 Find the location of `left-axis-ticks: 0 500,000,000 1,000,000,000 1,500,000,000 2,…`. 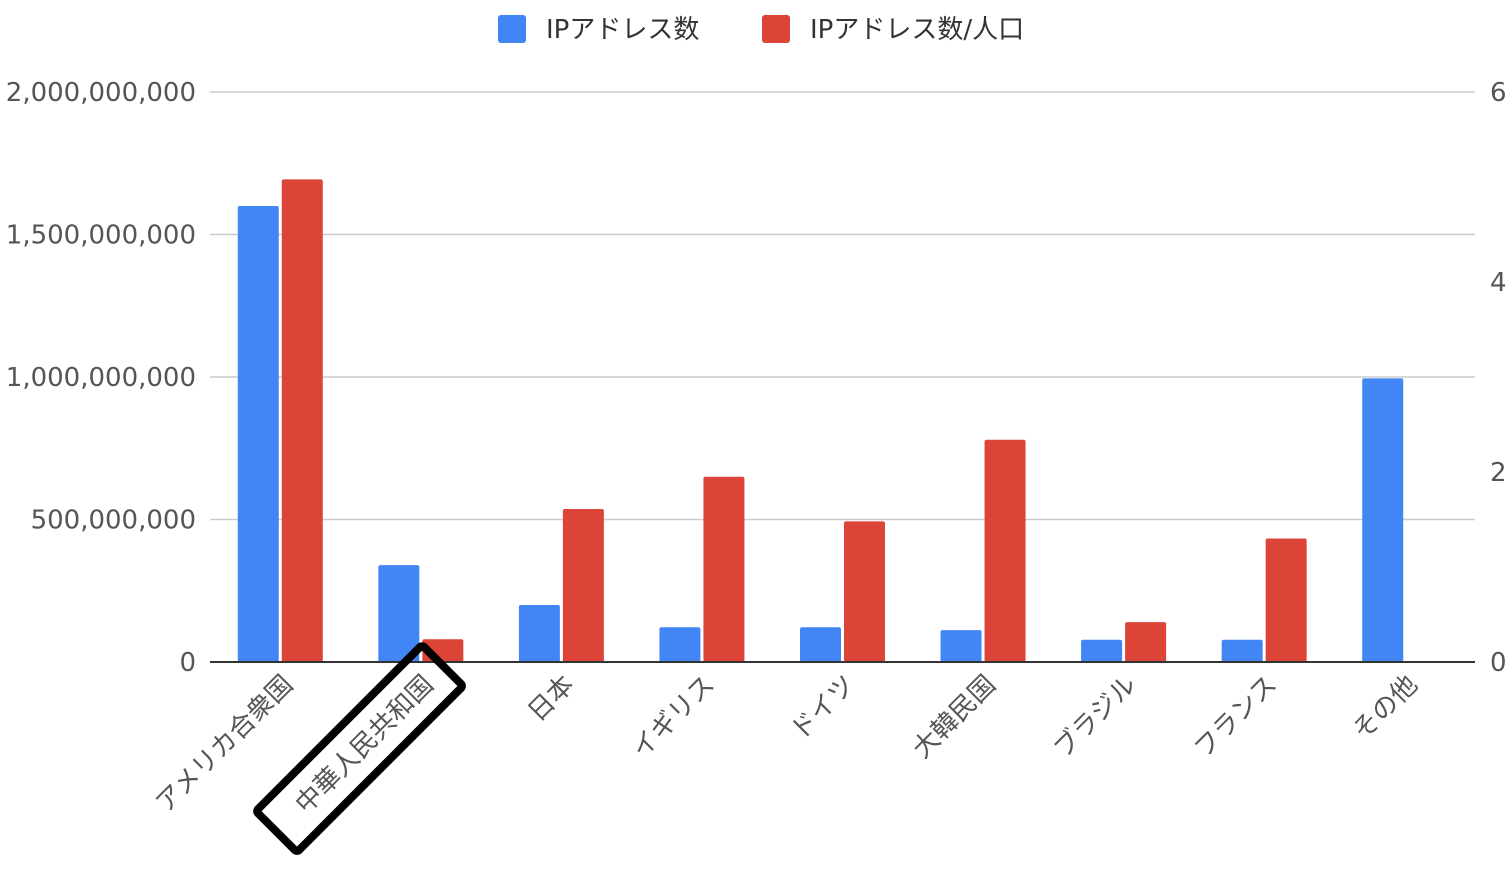

left-axis-ticks: 0 500,000,000 1,000,000,000 1,500,000,000 2,… is located at coordinates (101, 378).